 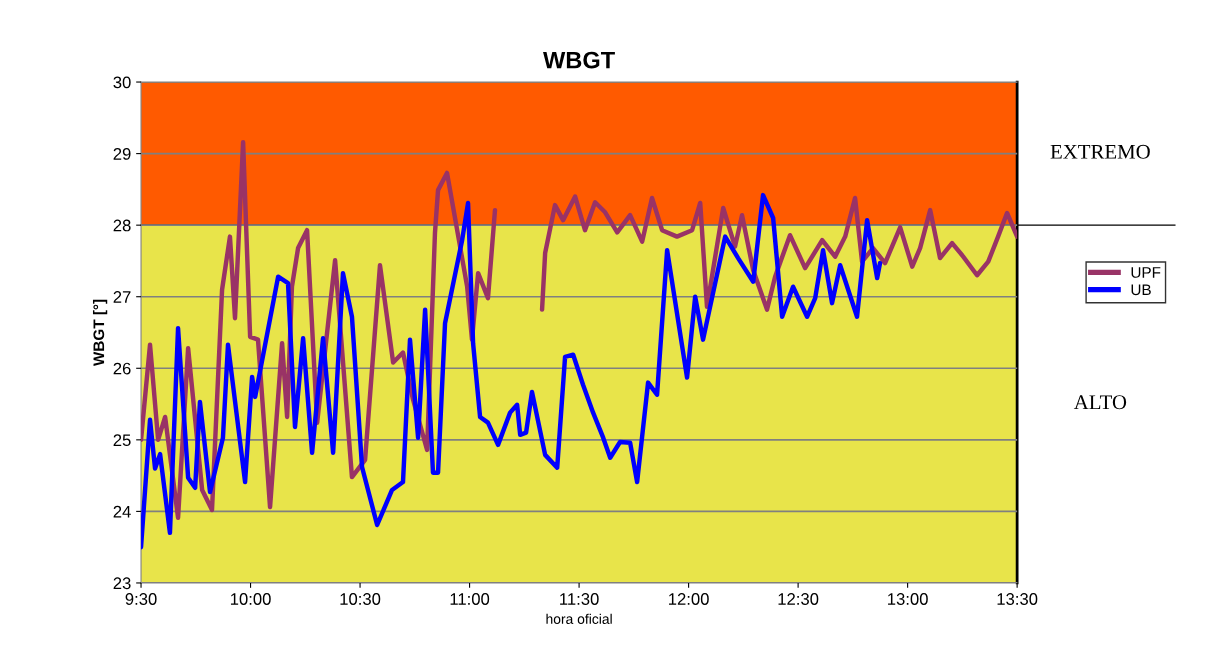 What do you see at coordinates (360, 599) in the screenshot?
I see `x-tick-label: 10:30` at bounding box center [360, 599].